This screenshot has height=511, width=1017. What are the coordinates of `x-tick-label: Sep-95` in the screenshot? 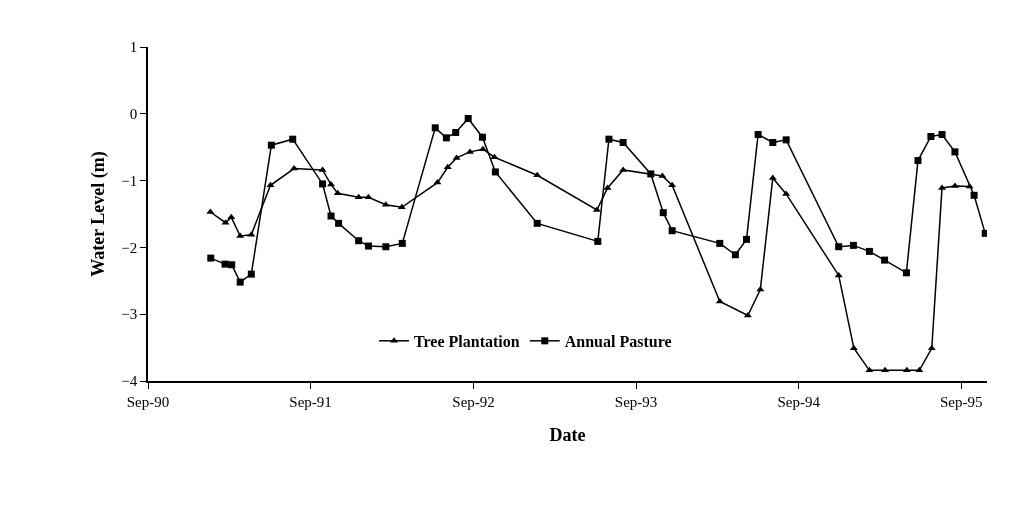 It's located at (961, 401).